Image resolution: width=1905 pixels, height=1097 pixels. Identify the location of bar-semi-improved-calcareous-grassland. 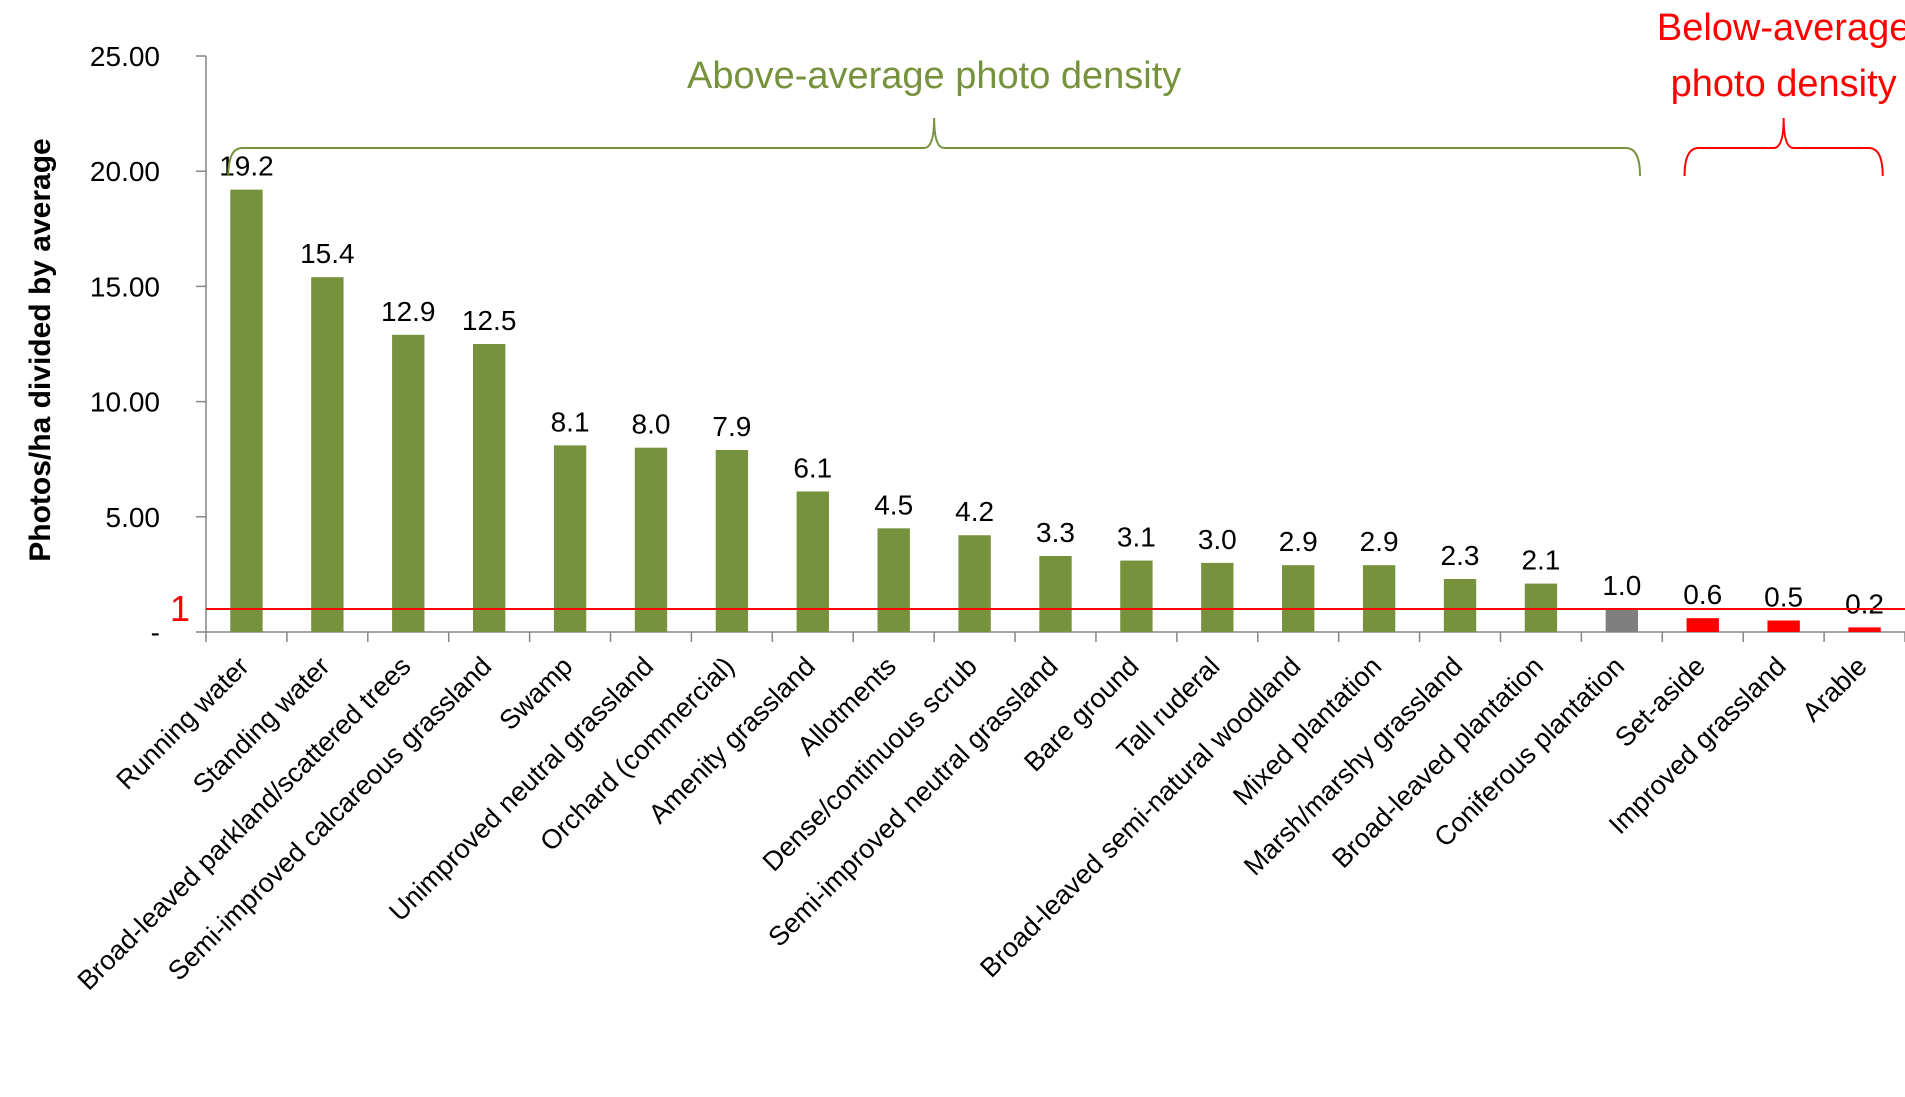
(489, 488).